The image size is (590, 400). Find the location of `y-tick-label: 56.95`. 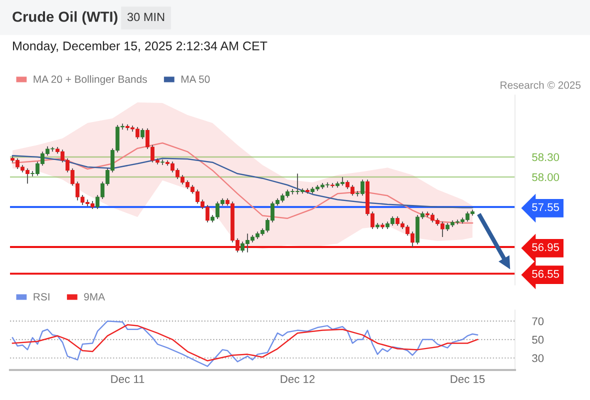

y-tick-label: 56.95 is located at coordinates (546, 247).